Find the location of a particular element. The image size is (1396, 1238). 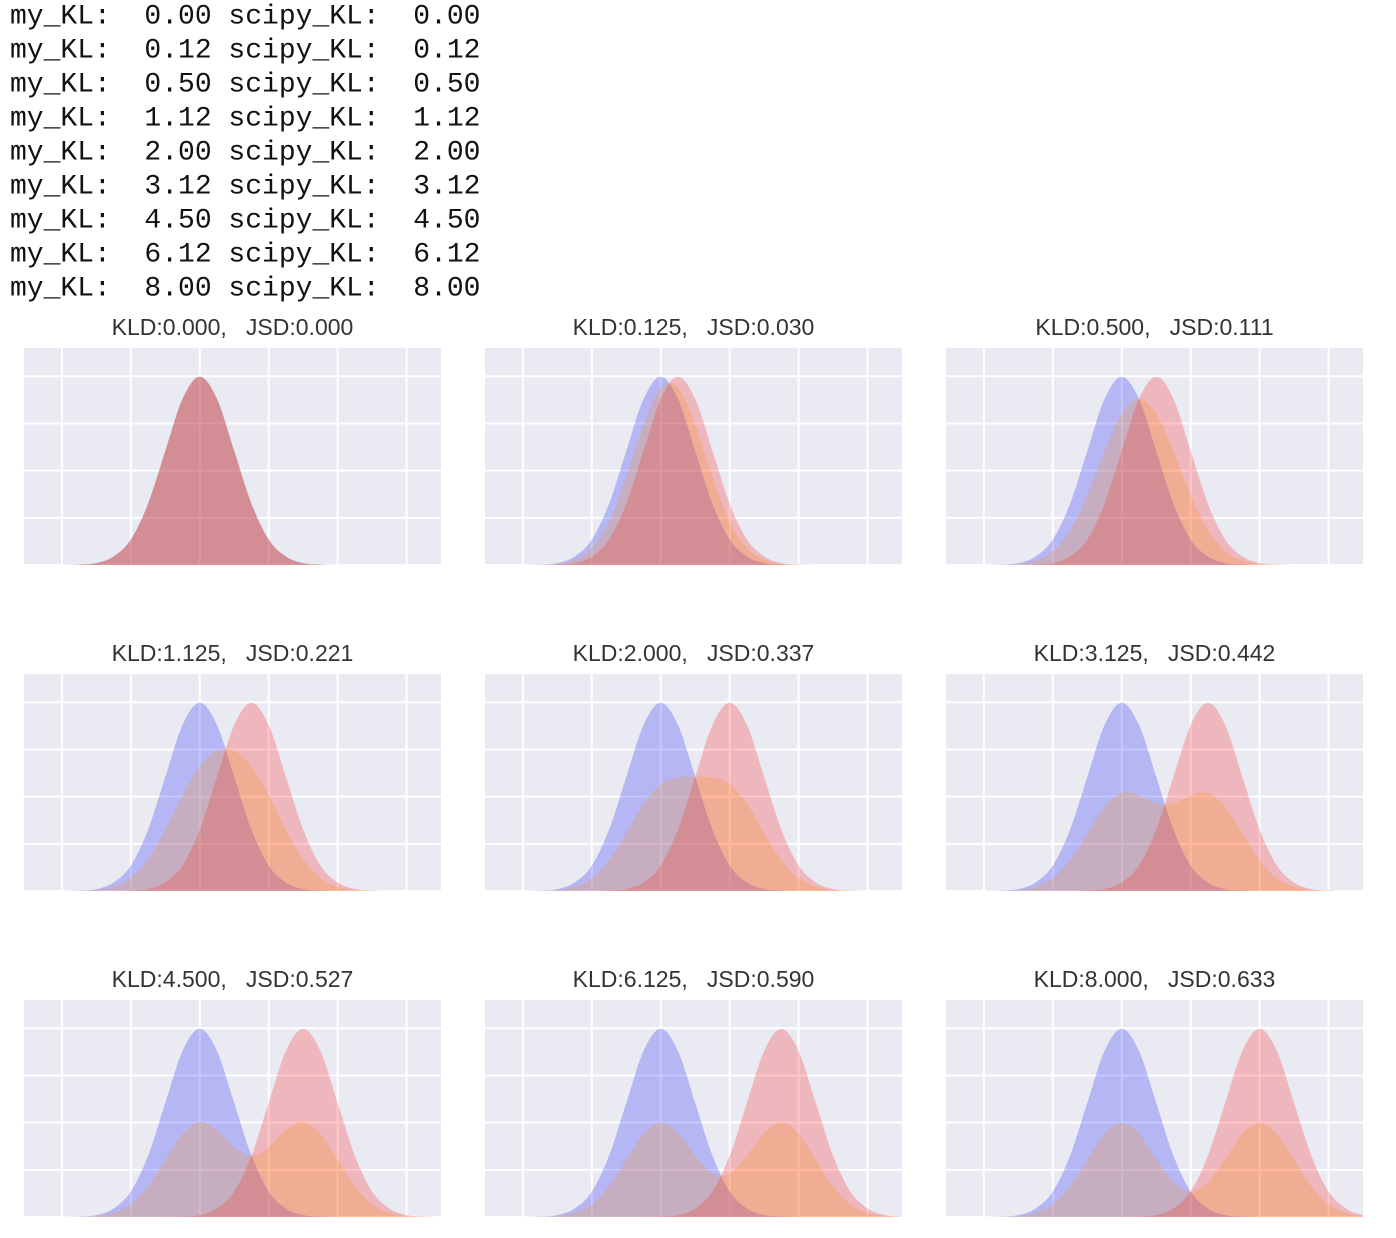

output-line: my_KL: 0.12 scipy_KL: 0.12 is located at coordinates (245, 50).